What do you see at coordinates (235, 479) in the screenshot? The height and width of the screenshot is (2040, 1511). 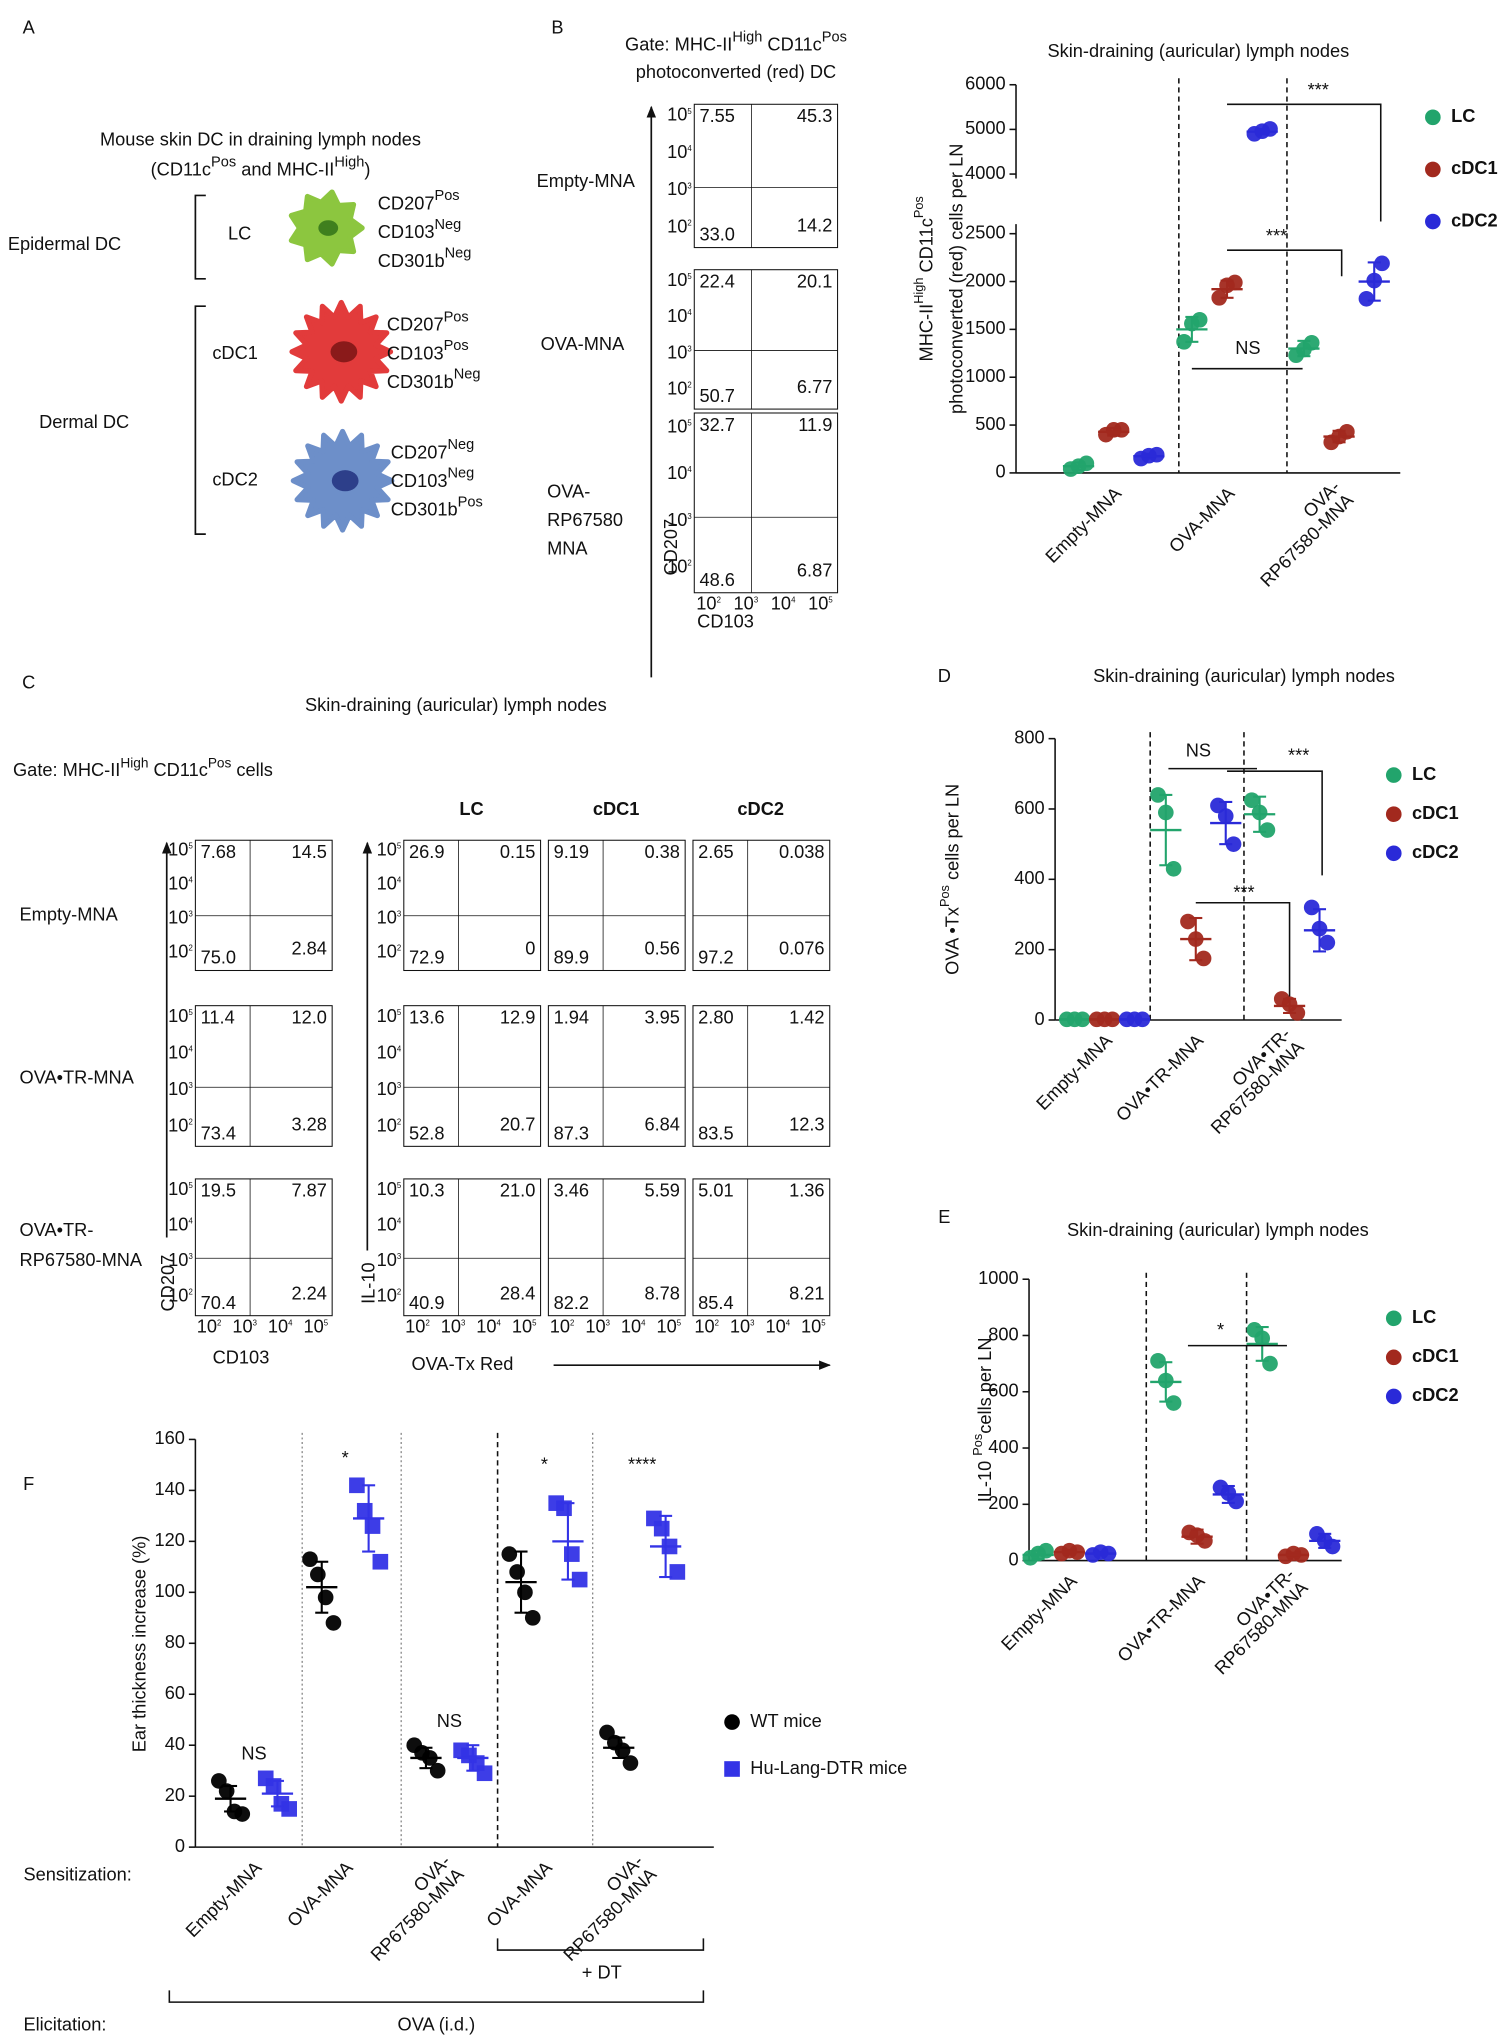 I see `cell-label: cDC2` at bounding box center [235, 479].